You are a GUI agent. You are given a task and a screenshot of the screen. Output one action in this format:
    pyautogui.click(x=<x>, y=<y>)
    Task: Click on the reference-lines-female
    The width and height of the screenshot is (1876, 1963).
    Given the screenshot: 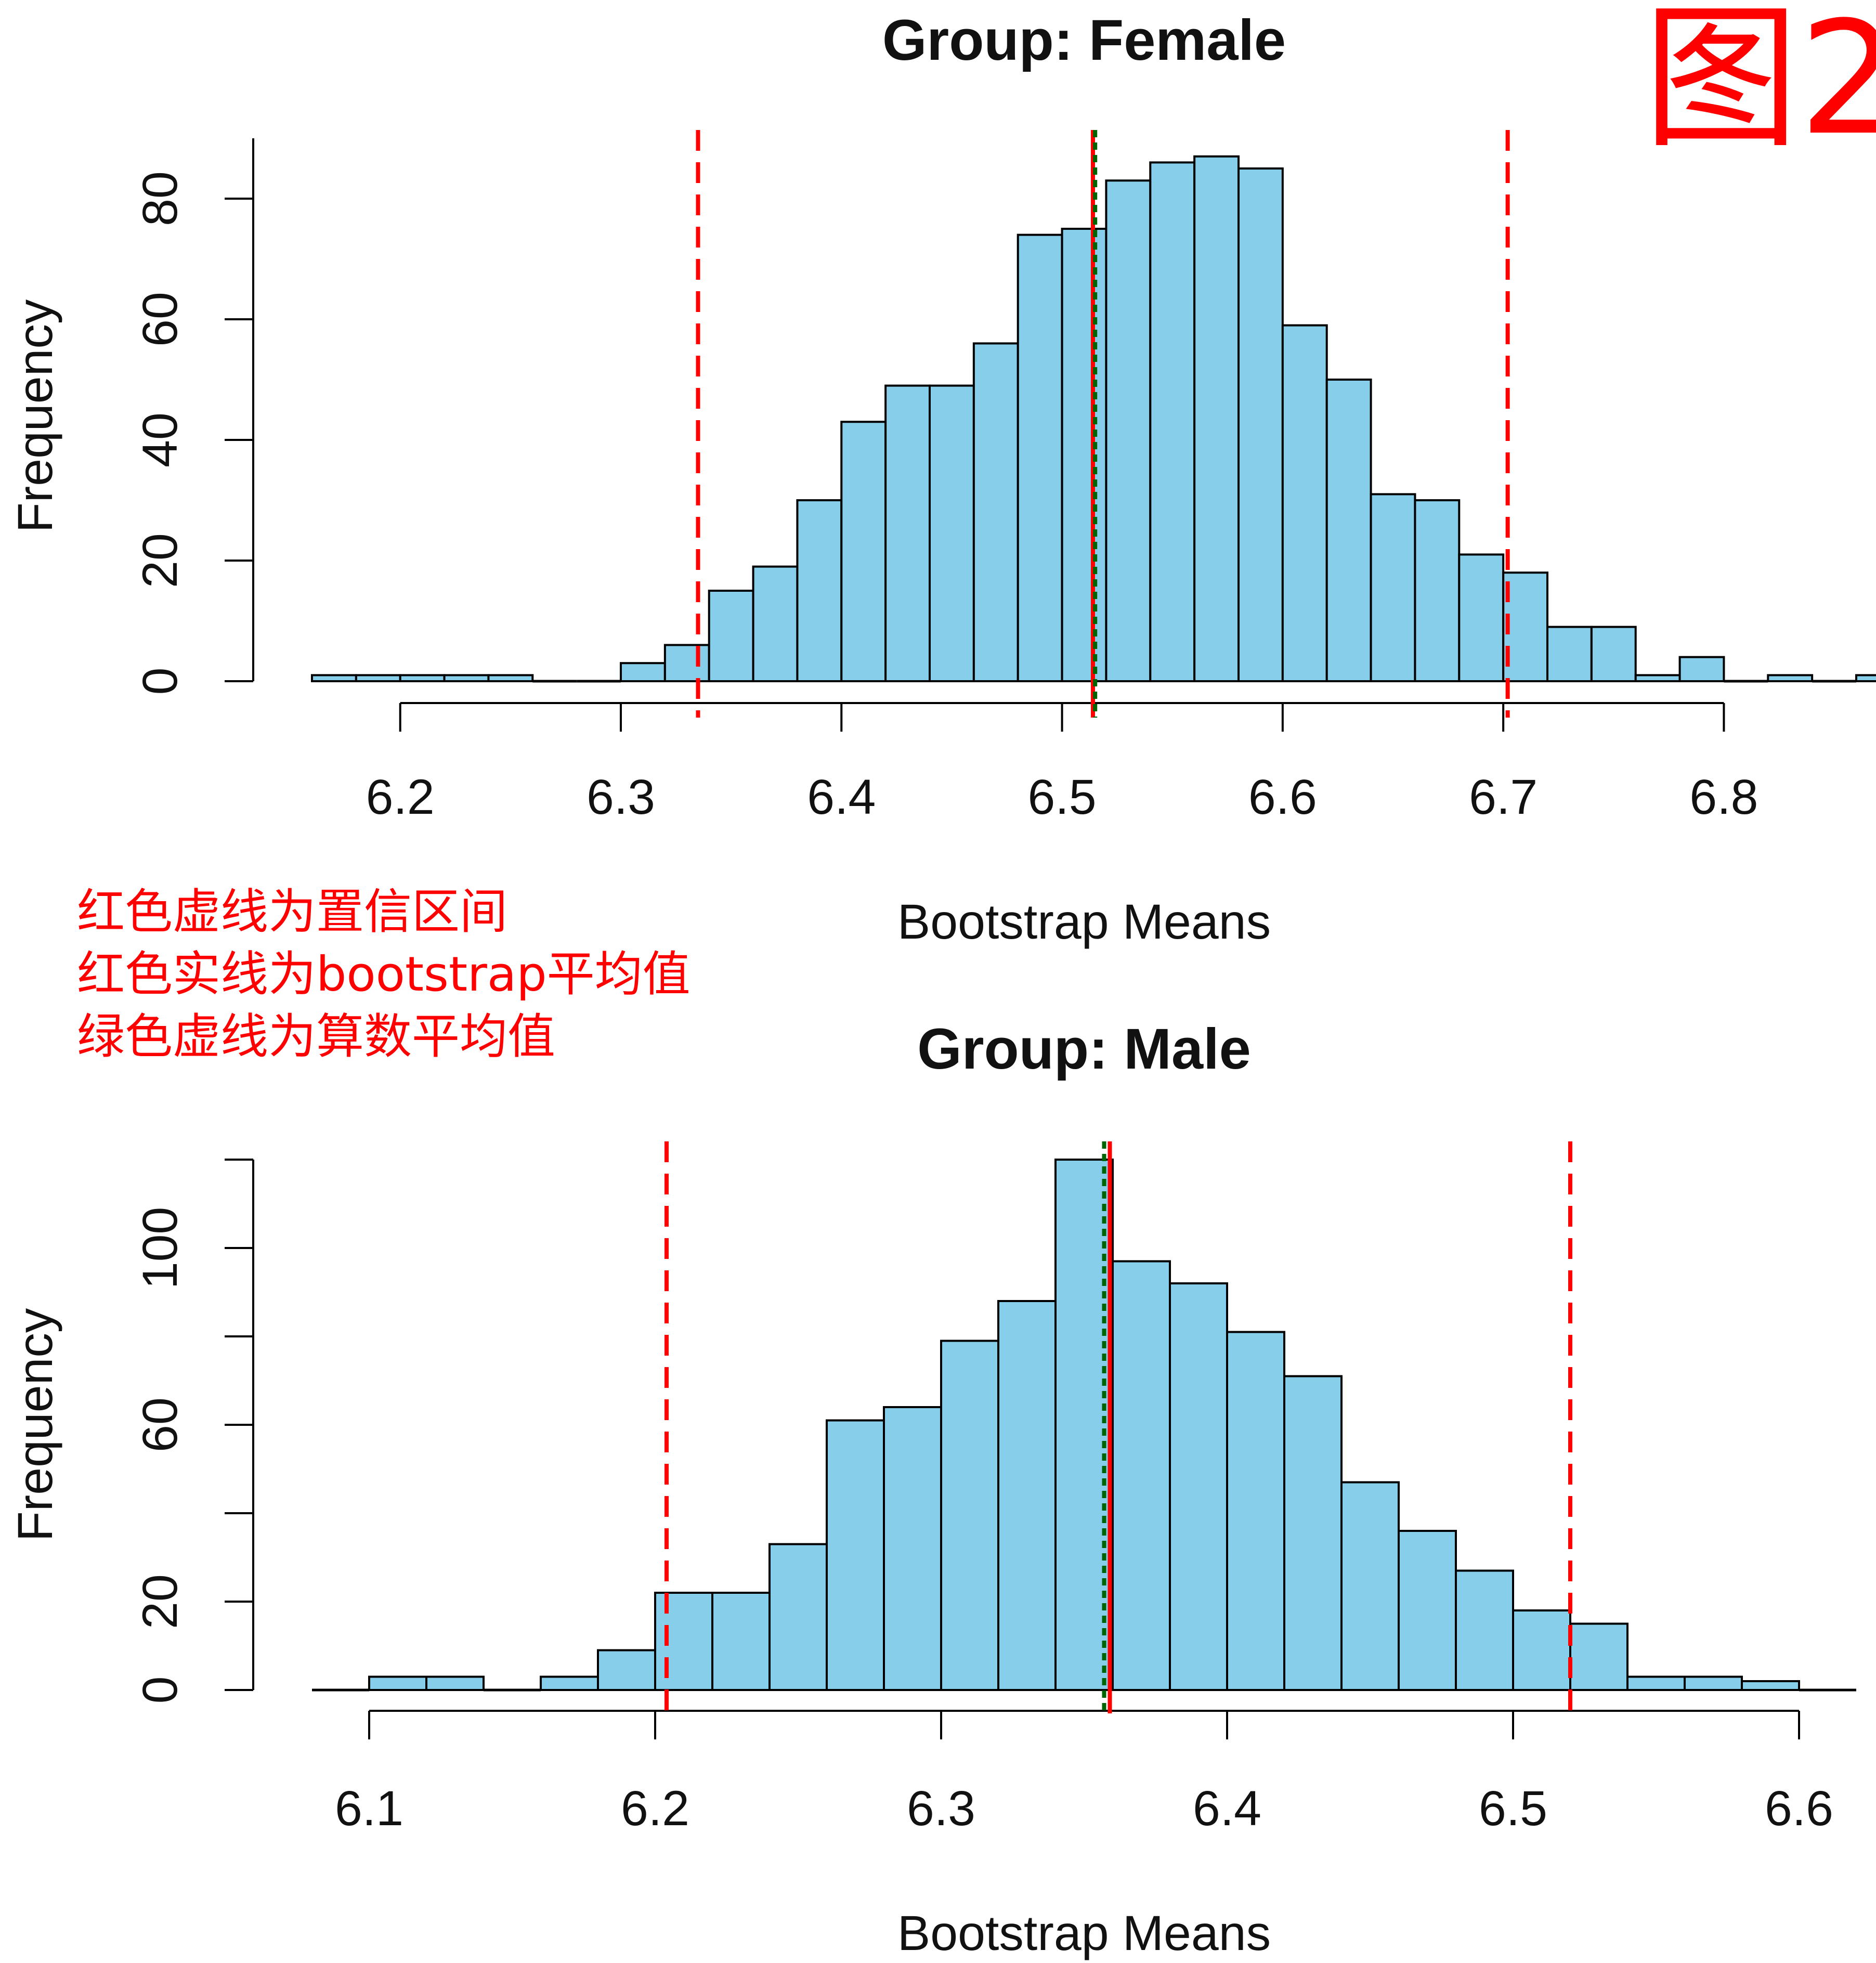 What is the action you would take?
    pyautogui.click(x=1103, y=424)
    